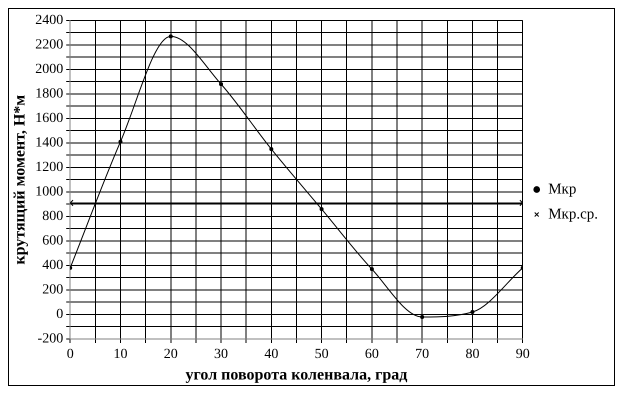  Describe the element at coordinates (53, 266) in the screenshot. I see `y-tick-label: 400` at that location.